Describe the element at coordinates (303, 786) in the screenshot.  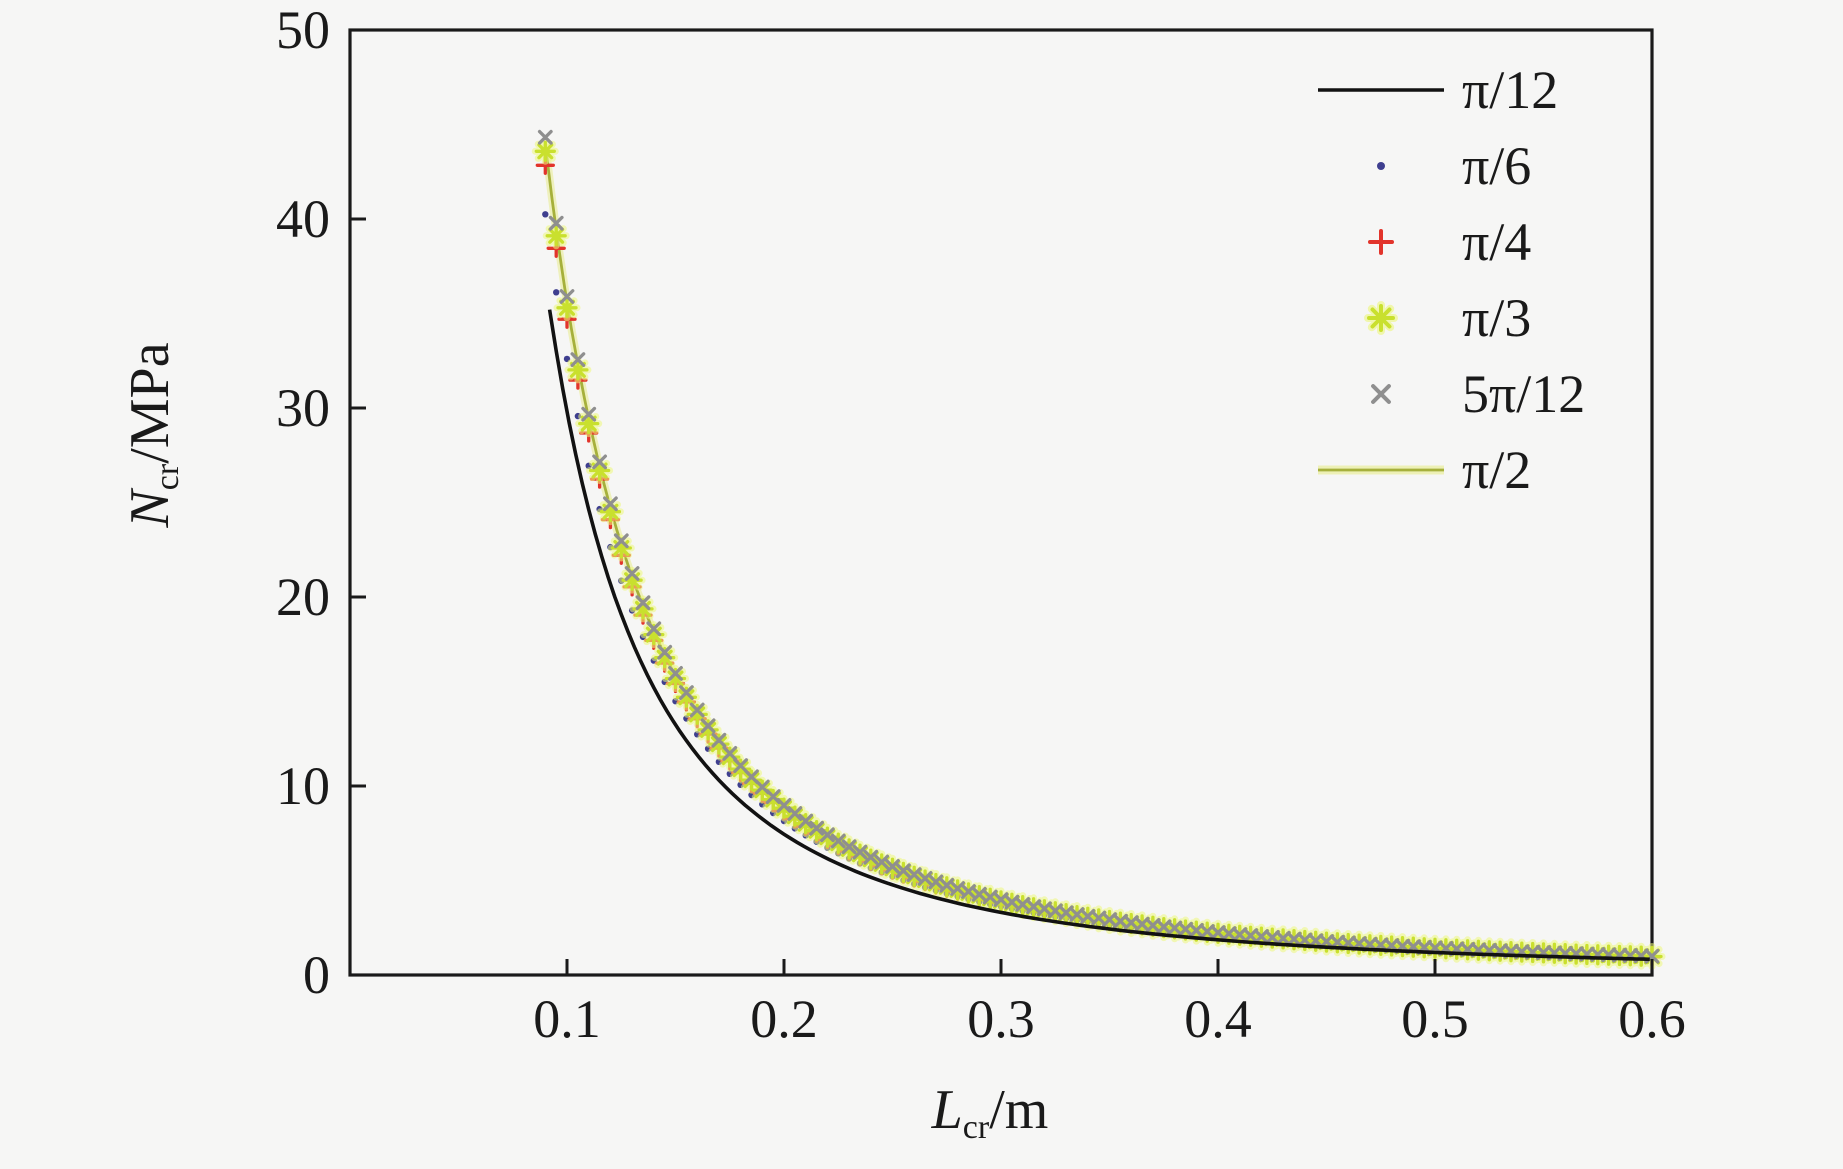
I see `y-tick-label: 10` at that location.